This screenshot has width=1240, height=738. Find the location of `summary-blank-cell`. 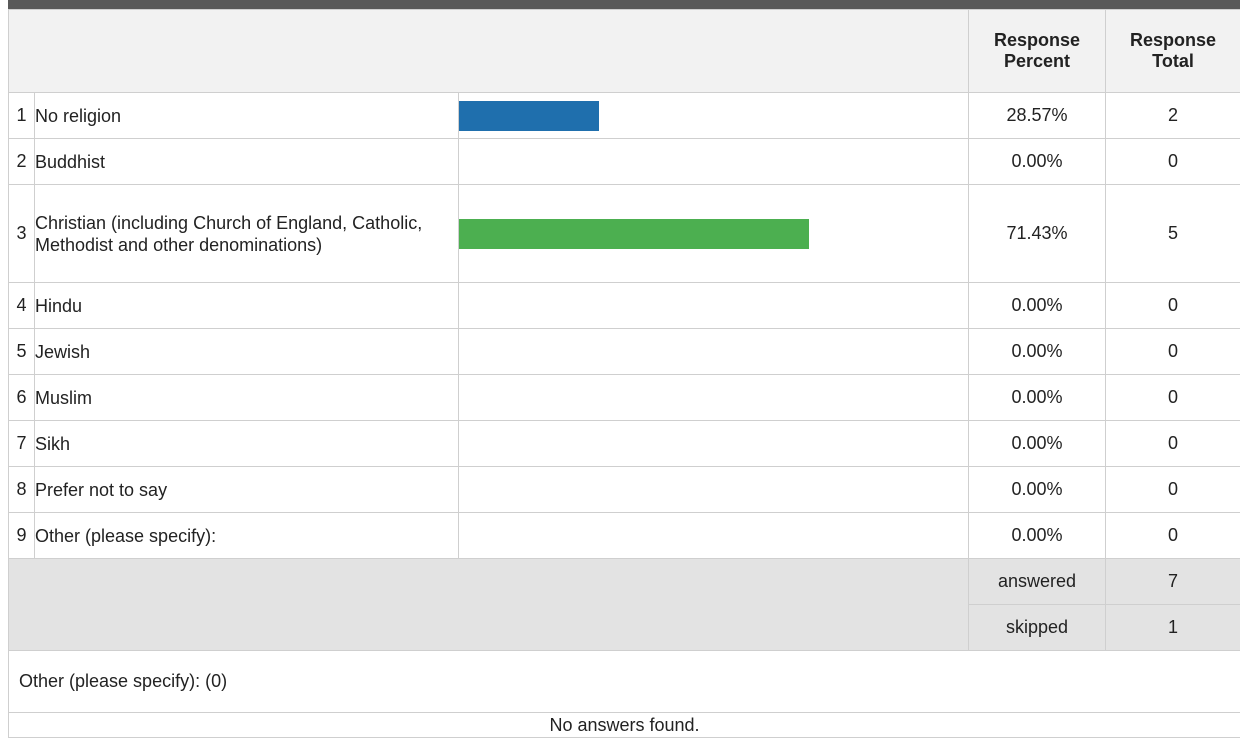

summary-blank-cell is located at coordinates (489, 605).